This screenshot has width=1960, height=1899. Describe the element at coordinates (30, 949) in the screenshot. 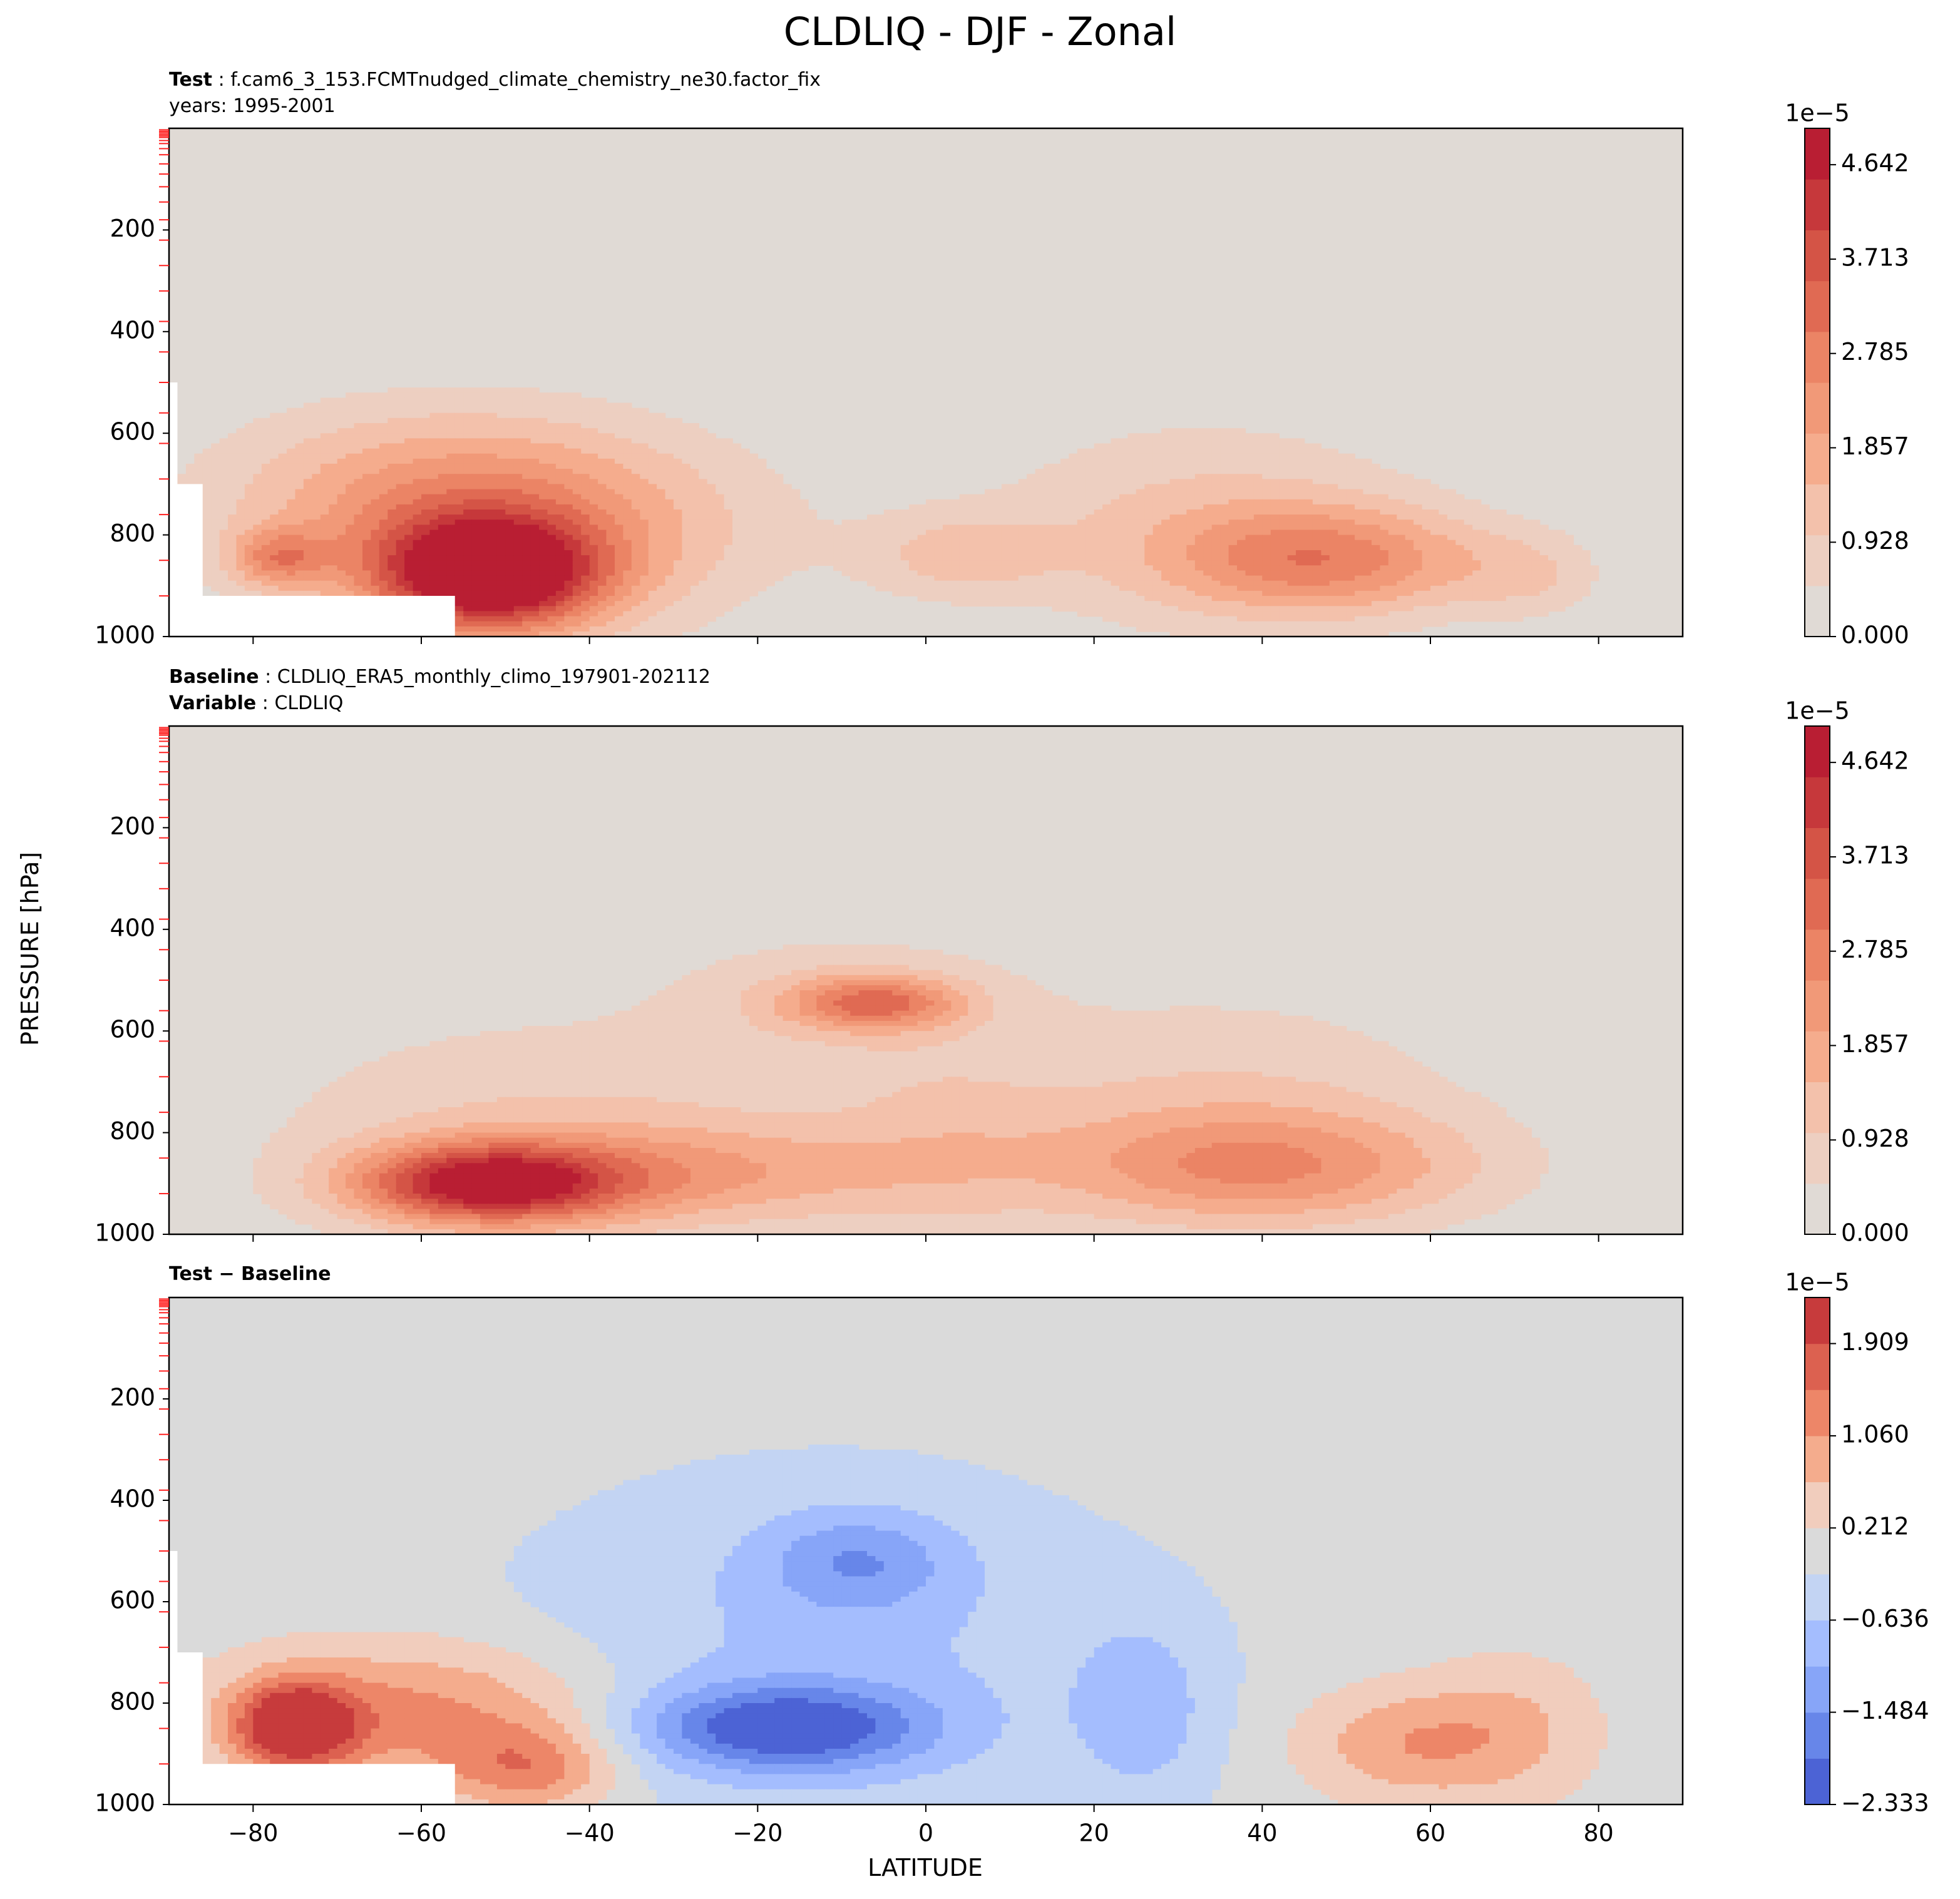

I see `y-axis-label: PRESSURE [hPa]` at that location.